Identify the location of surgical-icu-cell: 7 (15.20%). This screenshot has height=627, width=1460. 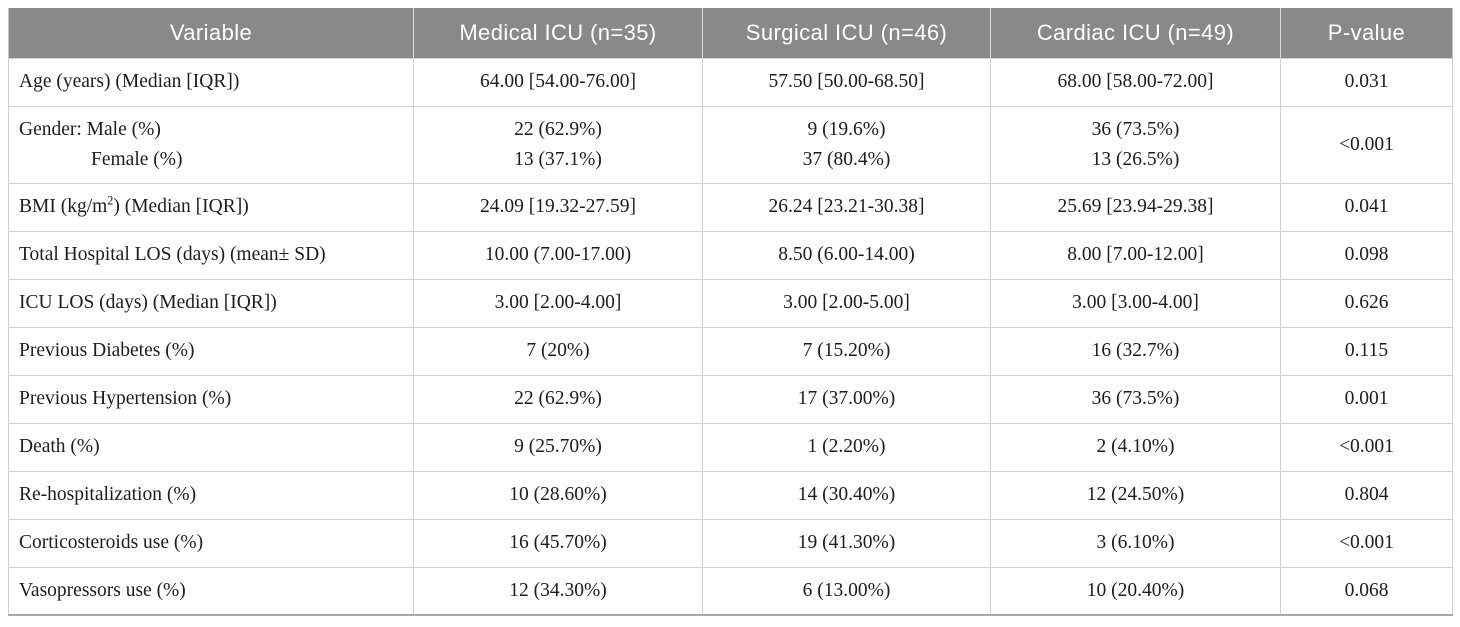
(846, 351).